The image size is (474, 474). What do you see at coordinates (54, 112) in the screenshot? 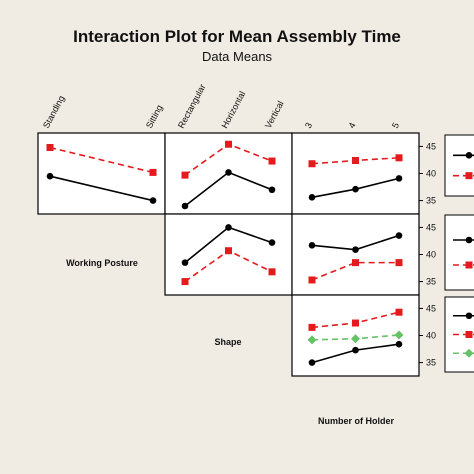
I see `category-label: Standing` at bounding box center [54, 112].